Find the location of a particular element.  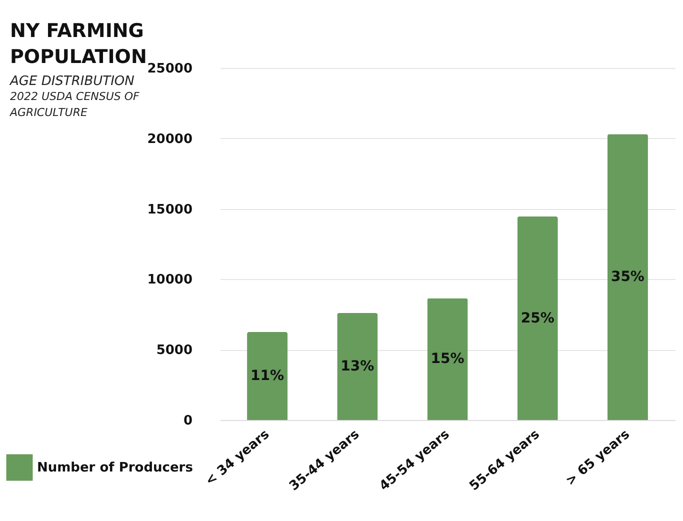

y-tick-label: 5000 is located at coordinates (174, 350).